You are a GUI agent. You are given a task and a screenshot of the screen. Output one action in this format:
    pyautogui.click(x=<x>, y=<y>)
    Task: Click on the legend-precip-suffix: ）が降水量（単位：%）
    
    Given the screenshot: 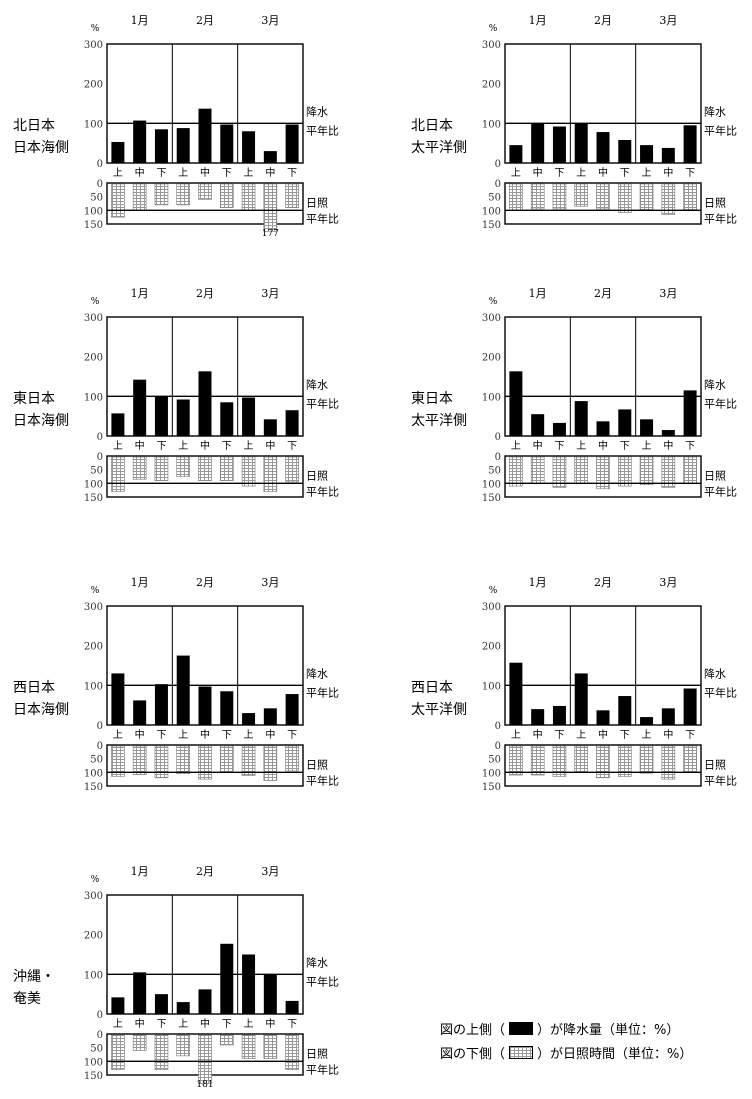 What is the action you would take?
    pyautogui.click(x=608, y=1030)
    